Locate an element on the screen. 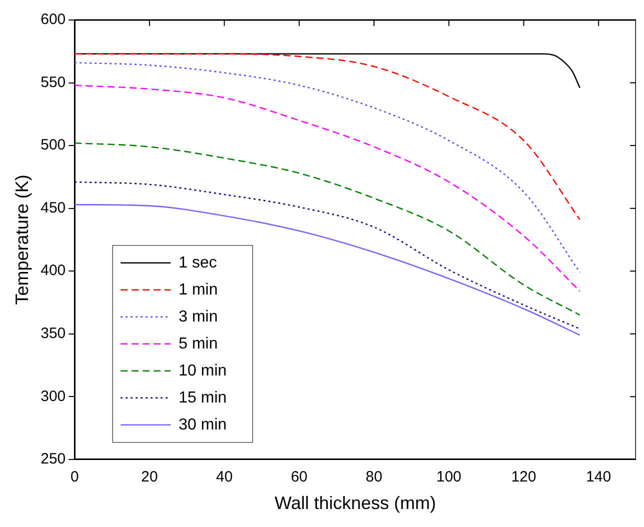 This screenshot has height=527, width=644. legend-label: 5 min is located at coordinates (198, 343).